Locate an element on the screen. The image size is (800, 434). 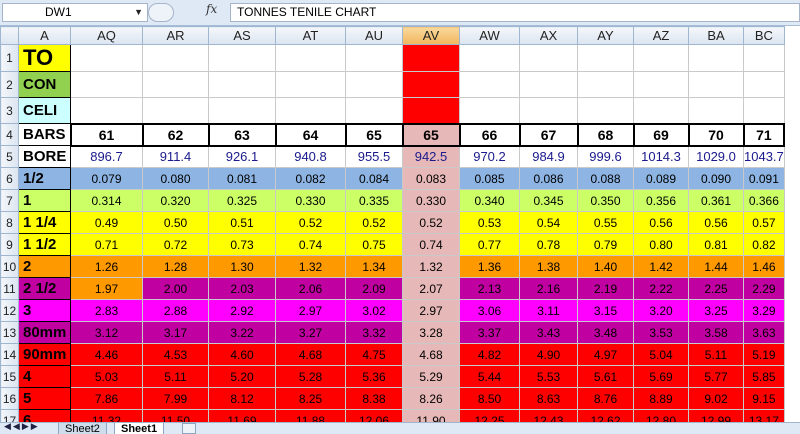
grid-cell: 3.11 is located at coordinates (548, 310).